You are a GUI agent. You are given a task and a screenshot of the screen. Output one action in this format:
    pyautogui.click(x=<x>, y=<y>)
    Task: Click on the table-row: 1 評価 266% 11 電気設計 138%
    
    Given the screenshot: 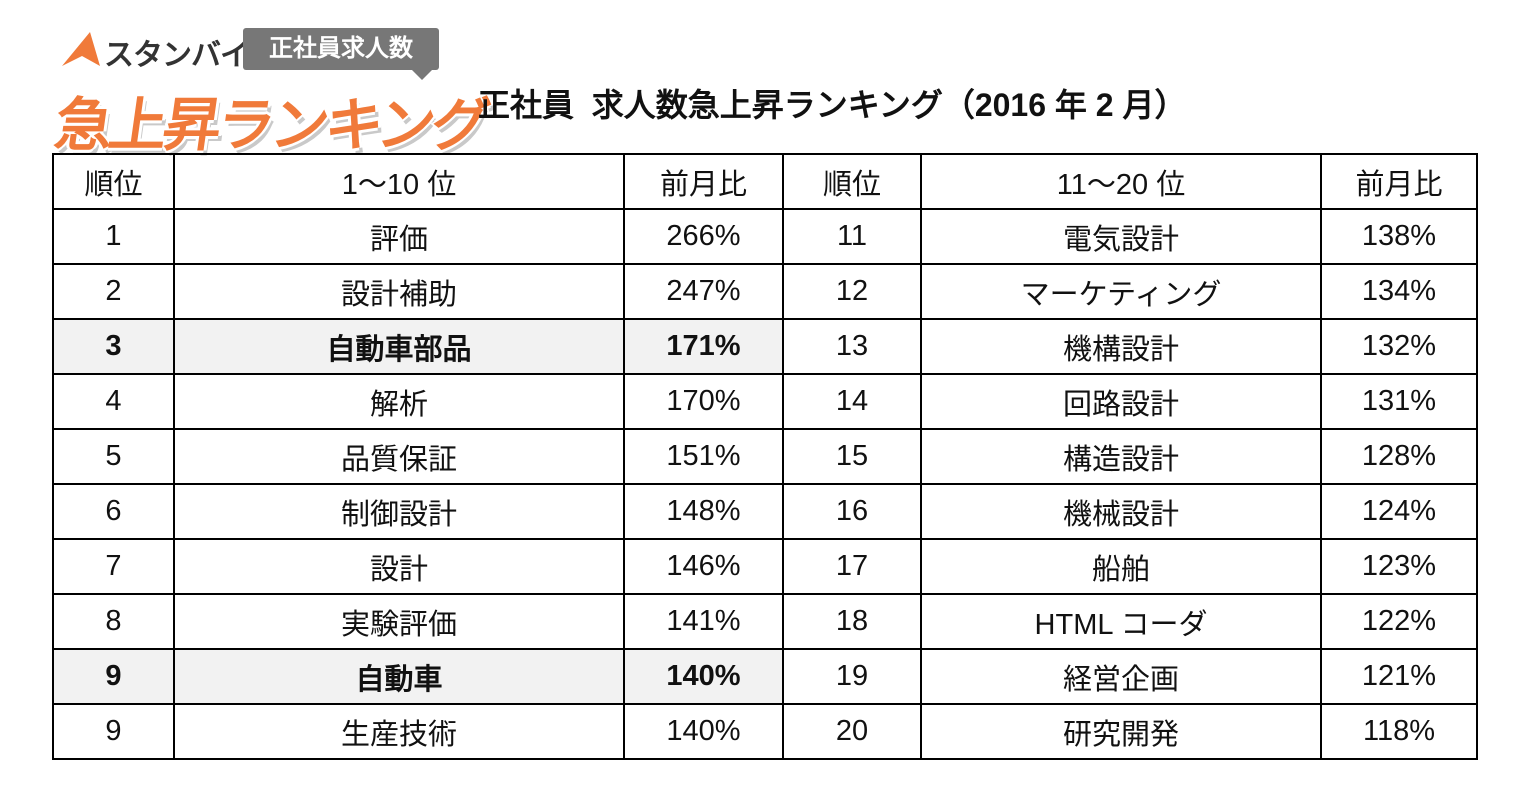 What is the action you would take?
    pyautogui.click(x=765, y=236)
    